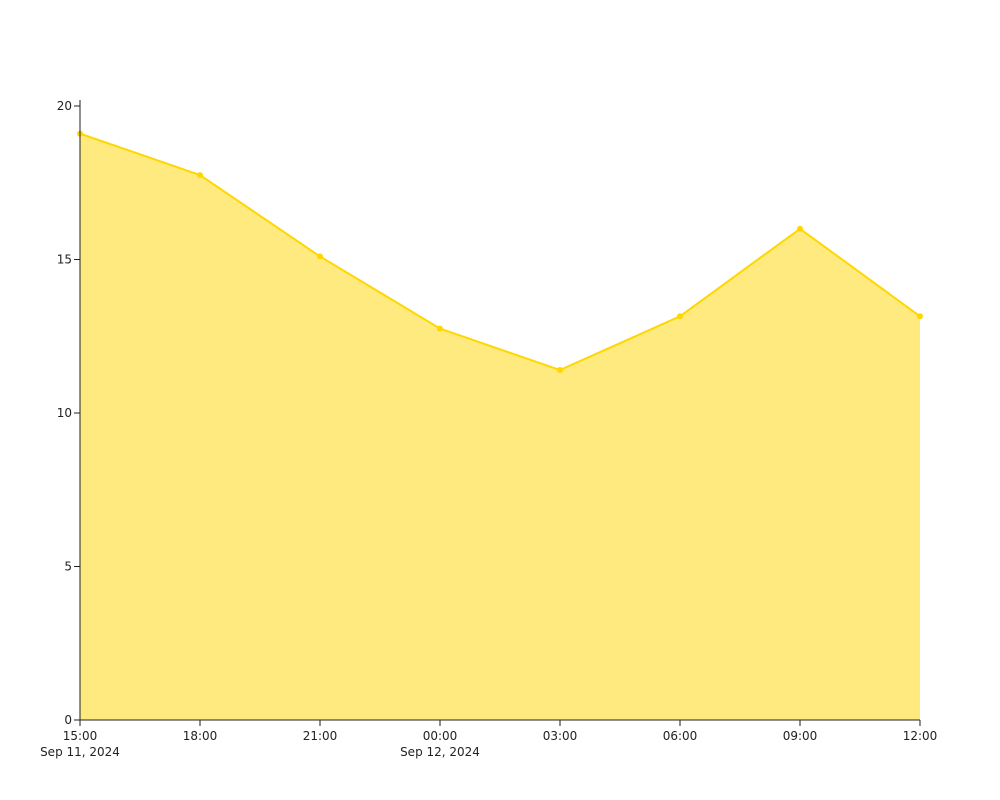 The height and width of the screenshot is (800, 1000). What do you see at coordinates (64, 106) in the screenshot?
I see `y-tick-label: 20` at bounding box center [64, 106].